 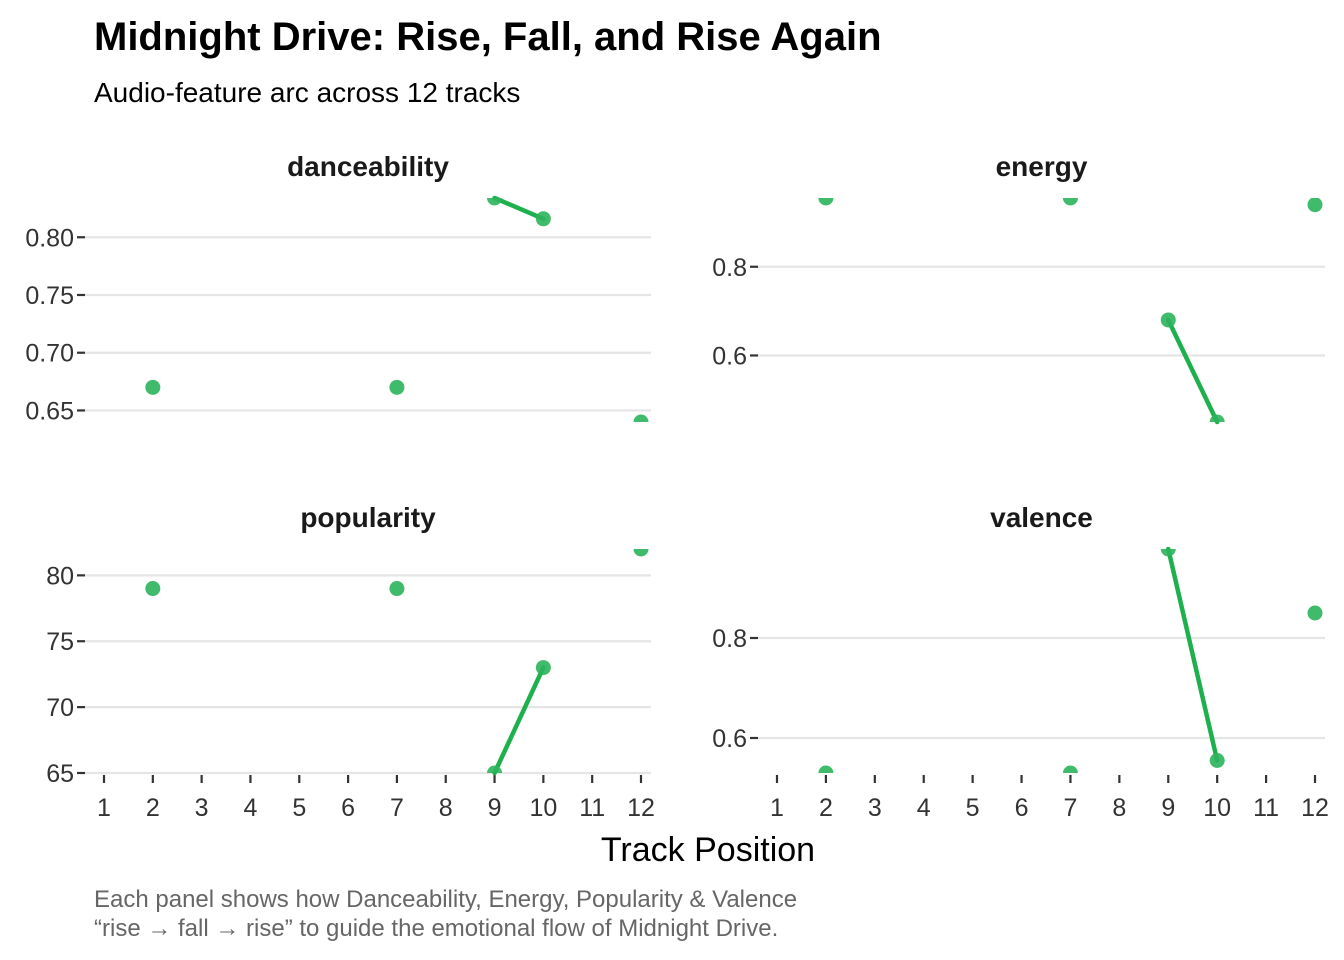 What do you see at coordinates (875, 808) in the screenshot?
I see `x-tick-label-valence: 3` at bounding box center [875, 808].